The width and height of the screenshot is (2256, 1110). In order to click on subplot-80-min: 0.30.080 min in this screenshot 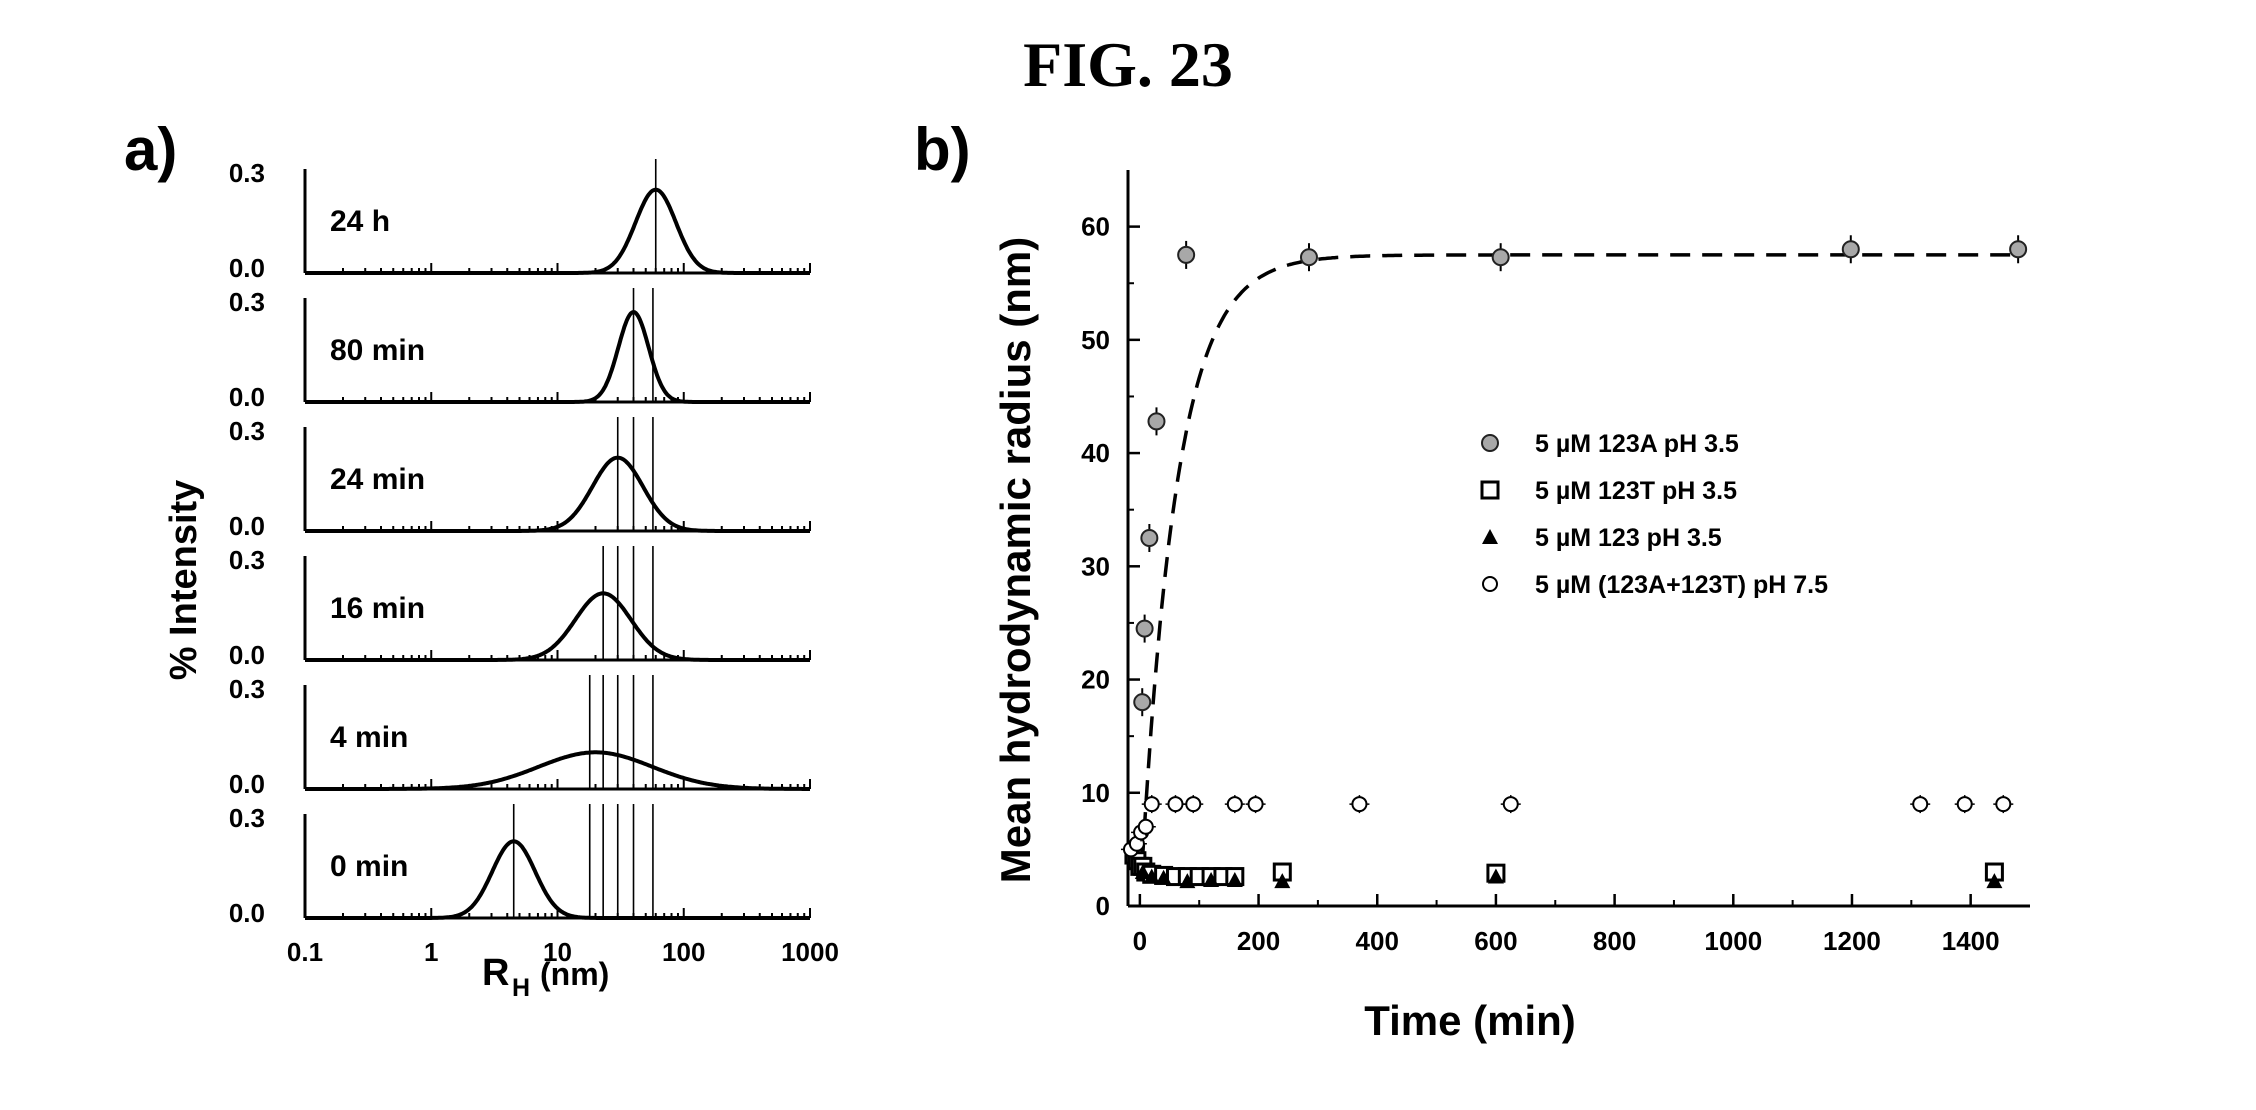, I will do `click(519, 349)`.